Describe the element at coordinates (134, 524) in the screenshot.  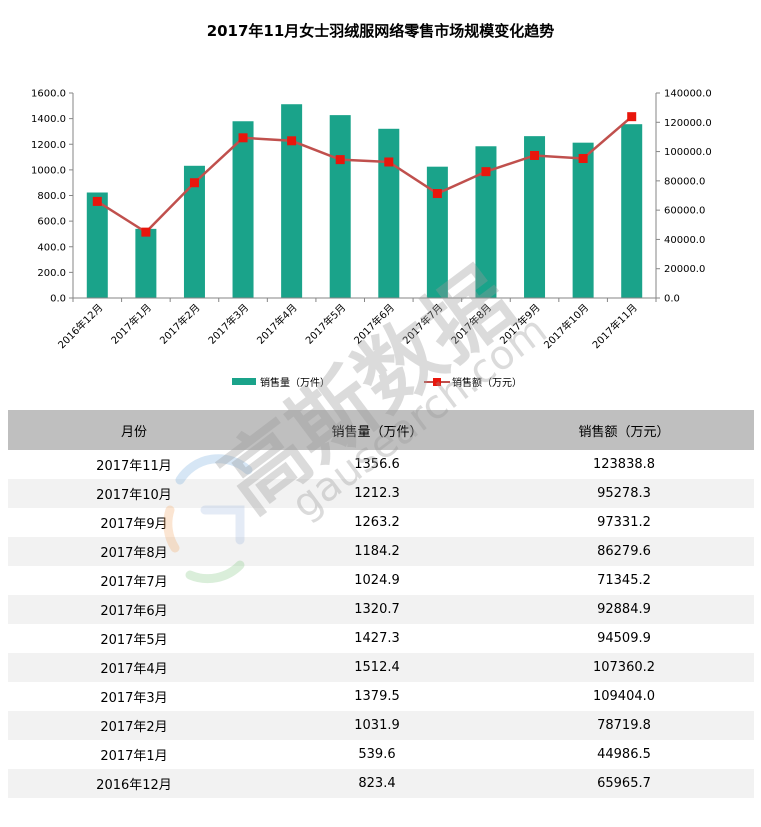
I see `cell-month: 2017年9月` at that location.